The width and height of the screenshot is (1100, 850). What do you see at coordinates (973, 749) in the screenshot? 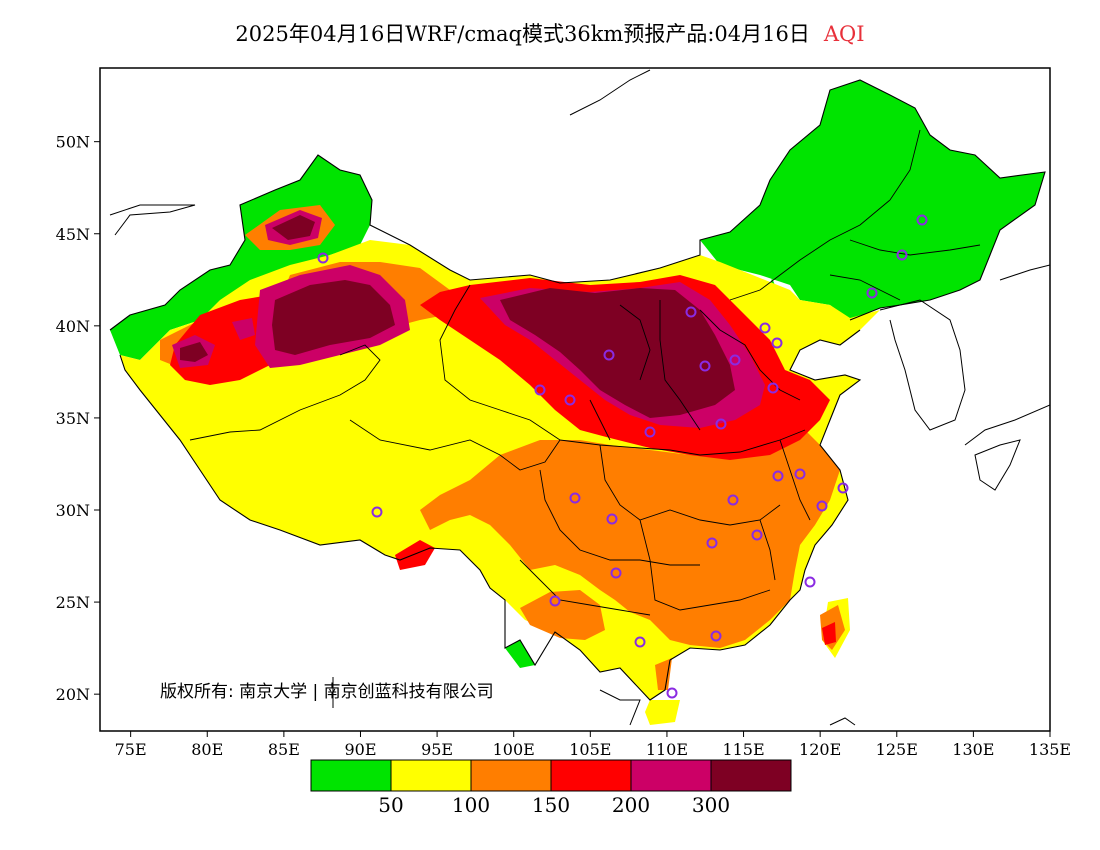
I see `lon-tick-label: 130E` at bounding box center [973, 749].